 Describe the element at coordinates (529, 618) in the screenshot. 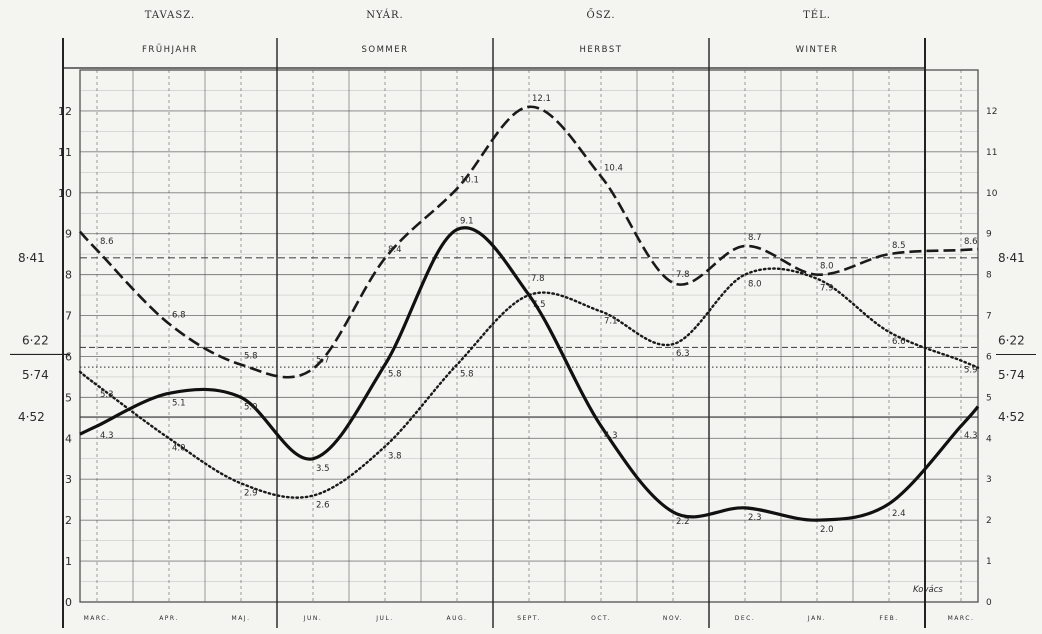

I see `x-tick-label: SEPT.` at that location.